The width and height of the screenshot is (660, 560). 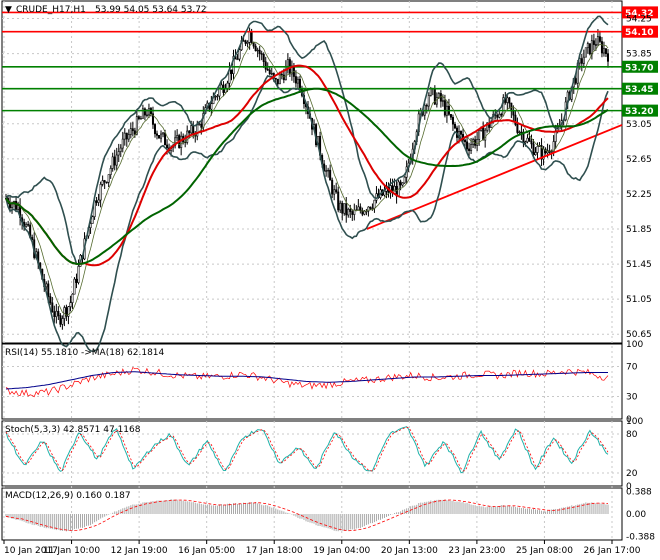 What do you see at coordinates (634, 422) in the screenshot?
I see `stoch-level-label: 100` at bounding box center [634, 422].